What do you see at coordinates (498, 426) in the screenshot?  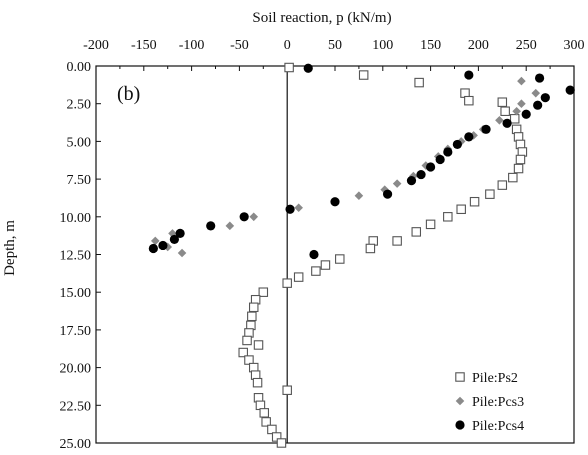 I see `legend-label-pile-pcs4: Pile:Pcs4` at bounding box center [498, 426].